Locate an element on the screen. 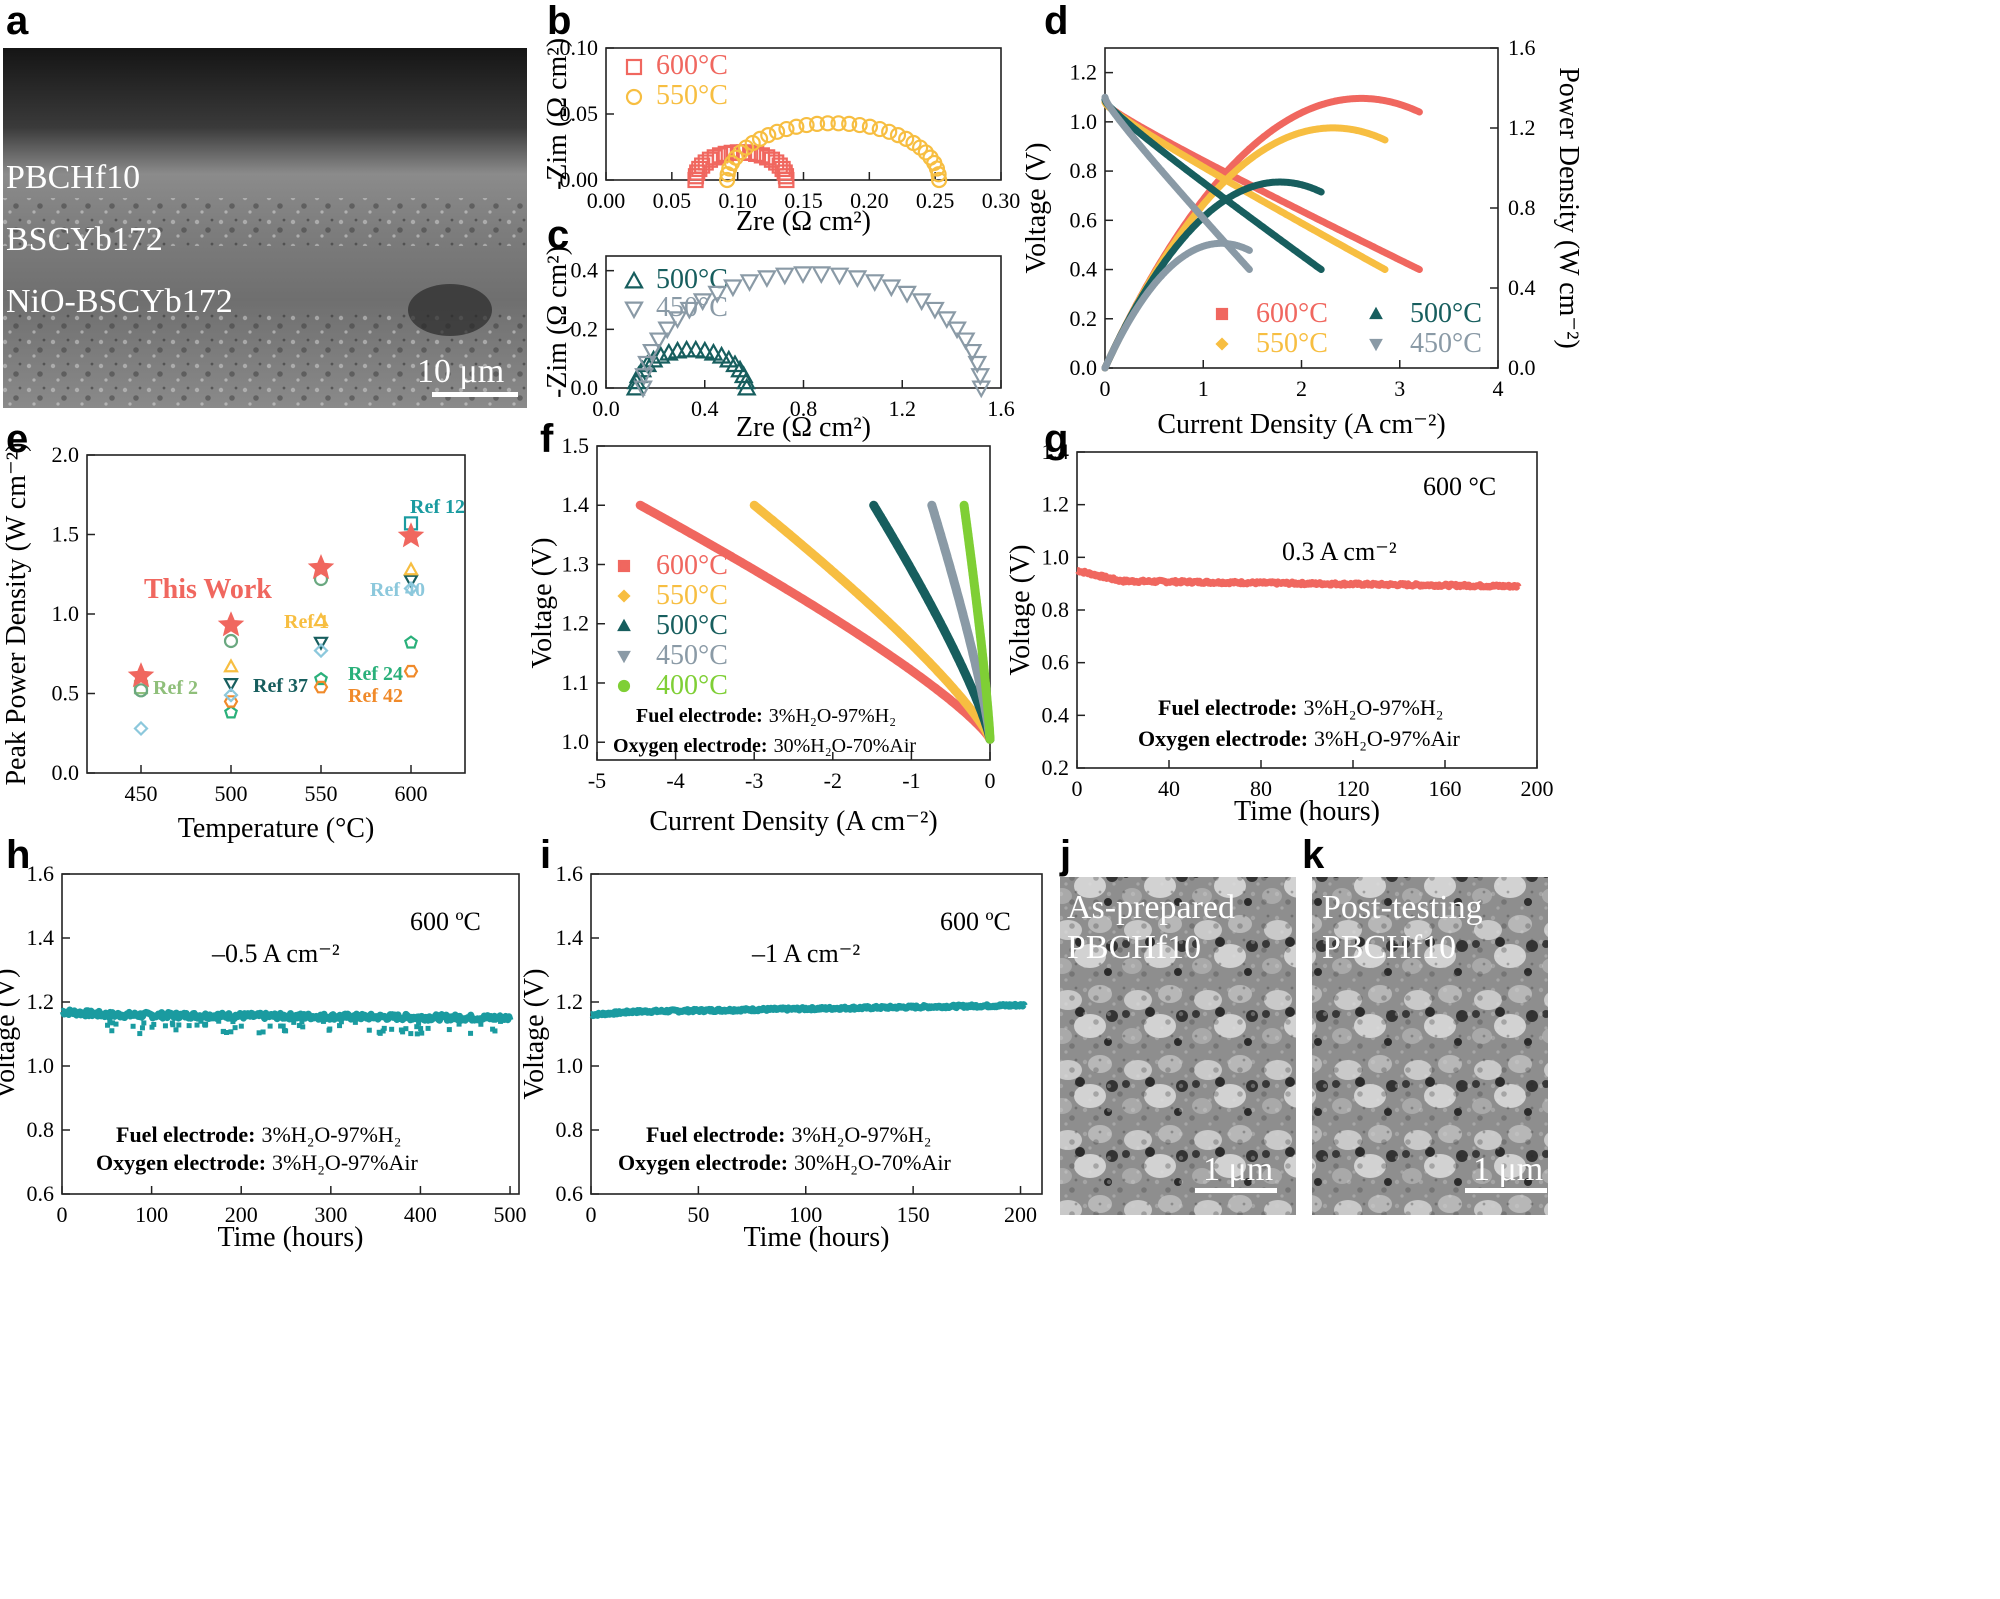 This screenshot has width=2000, height=1599. e-ref-label: Ref 12 is located at coordinates (437, 507).